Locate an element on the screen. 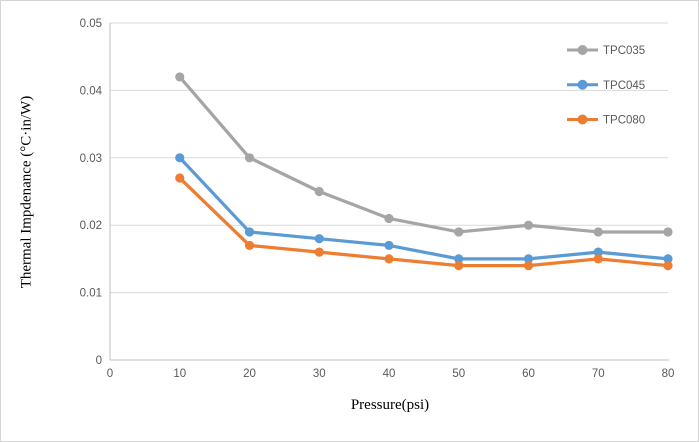 The height and width of the screenshot is (442, 699). legend-item-TPC045: TPC045 is located at coordinates (606, 85).